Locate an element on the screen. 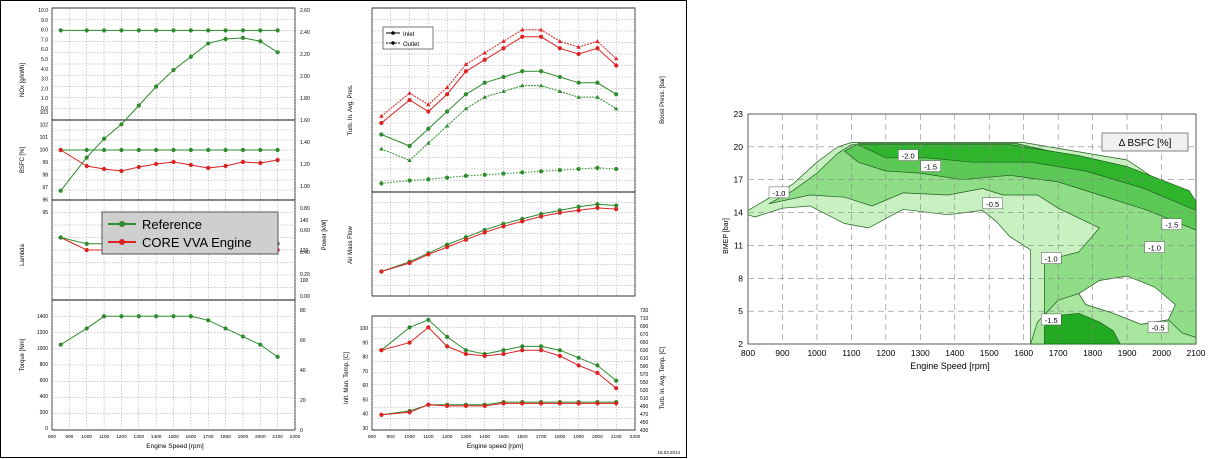 The width and height of the screenshot is (1213, 459). contour-label: -2.0 is located at coordinates (908, 156).